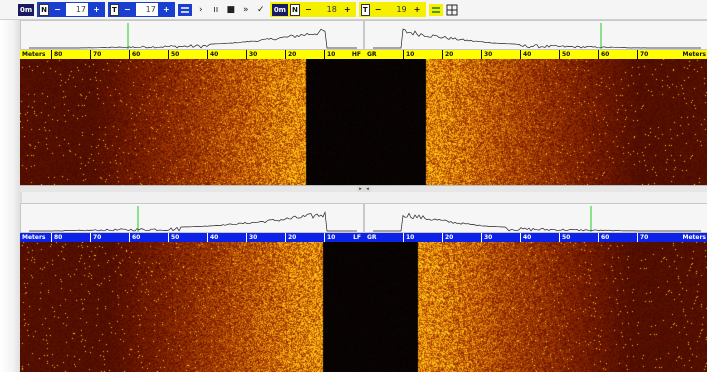  What do you see at coordinates (57, 9) in the screenshot?
I see `n-decrease-button: −` at bounding box center [57, 9].